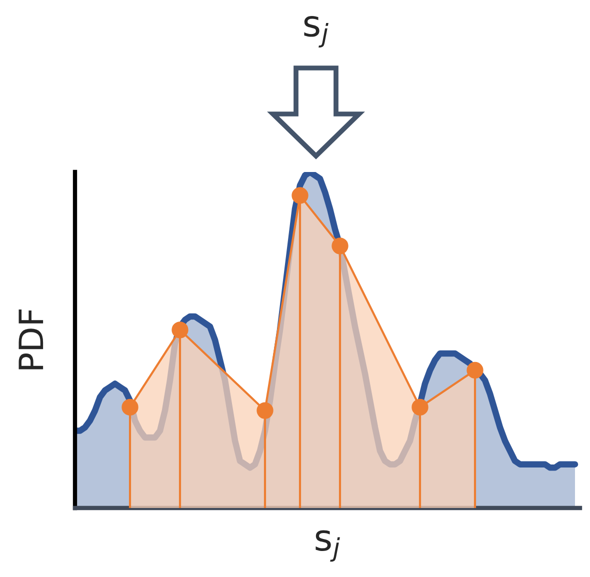  I want to click on x-axis-title: s$_{j}$, so click(328, 546).